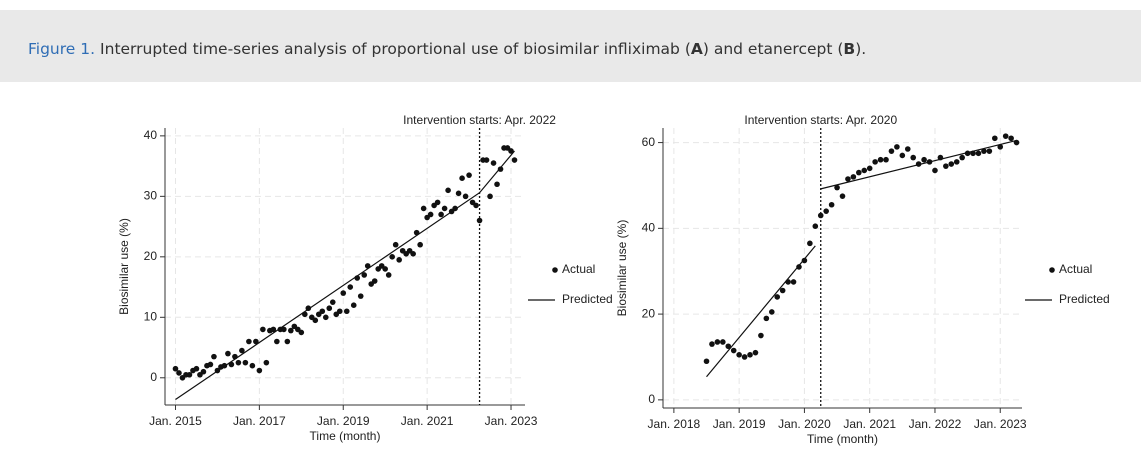 This screenshot has width=1141, height=470. I want to click on caption-text: ) and etanercept (, so click(773, 49).